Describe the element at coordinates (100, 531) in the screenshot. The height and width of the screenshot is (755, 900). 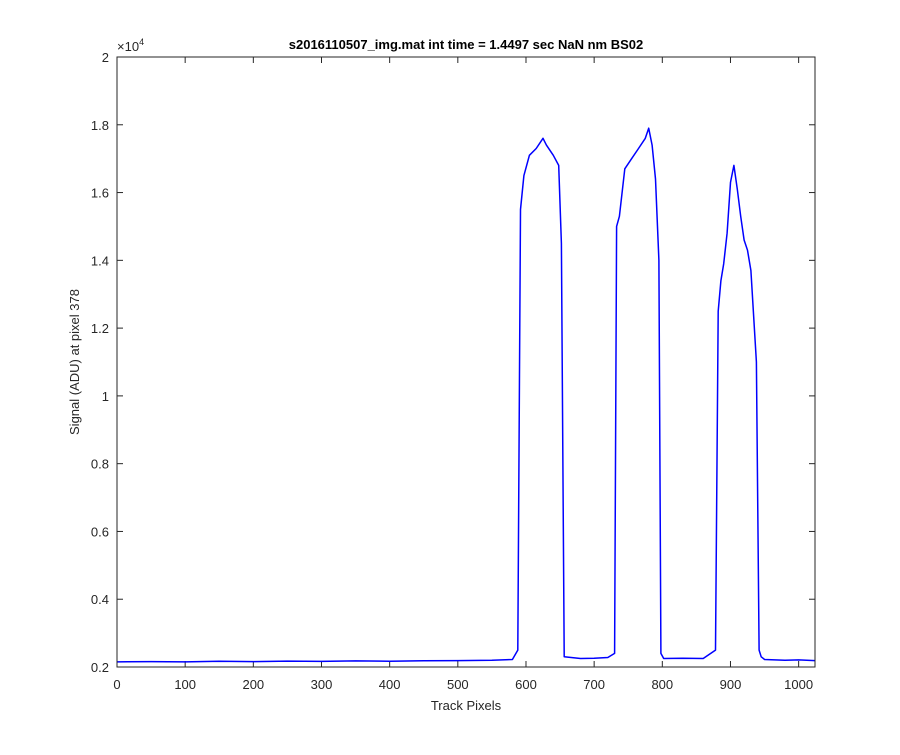
I see `y-tick-label: 0.6` at that location.